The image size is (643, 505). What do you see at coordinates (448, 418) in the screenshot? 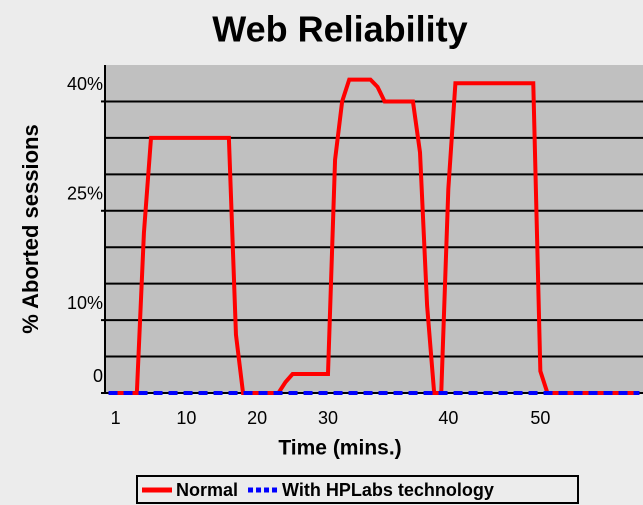
I see `x-tick-label: 40` at bounding box center [448, 418].